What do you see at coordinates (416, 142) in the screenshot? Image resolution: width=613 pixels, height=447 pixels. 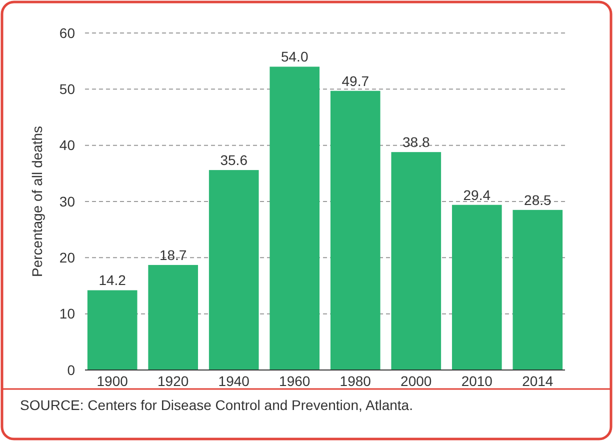 I see `data-label: 38.8` at bounding box center [416, 142].